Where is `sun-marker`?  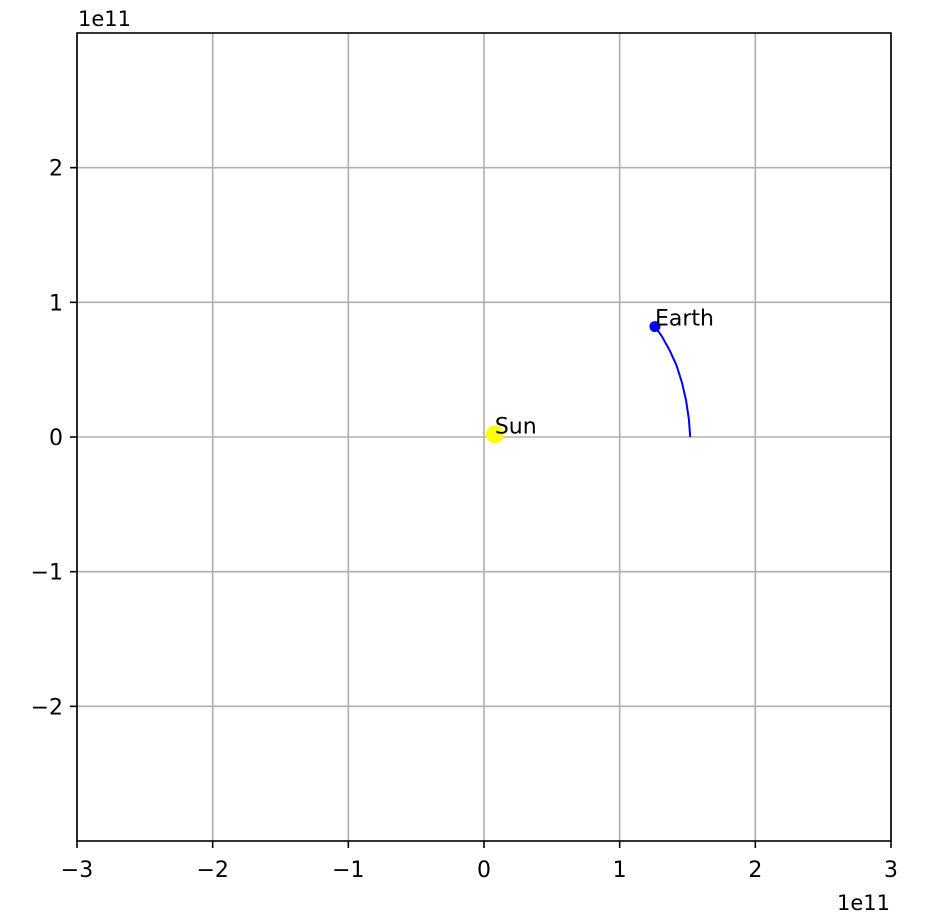
sun-marker is located at coordinates (494, 434).